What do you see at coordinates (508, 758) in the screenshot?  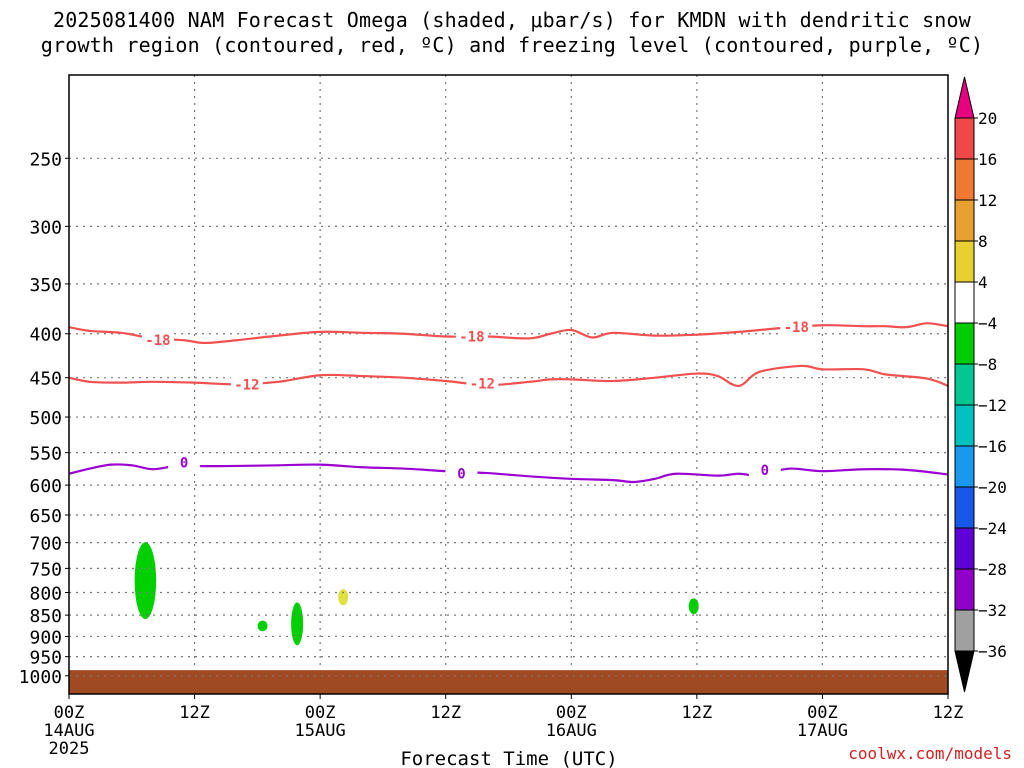 I see `x-axis-title: Forecast Time (UTC)` at bounding box center [508, 758].